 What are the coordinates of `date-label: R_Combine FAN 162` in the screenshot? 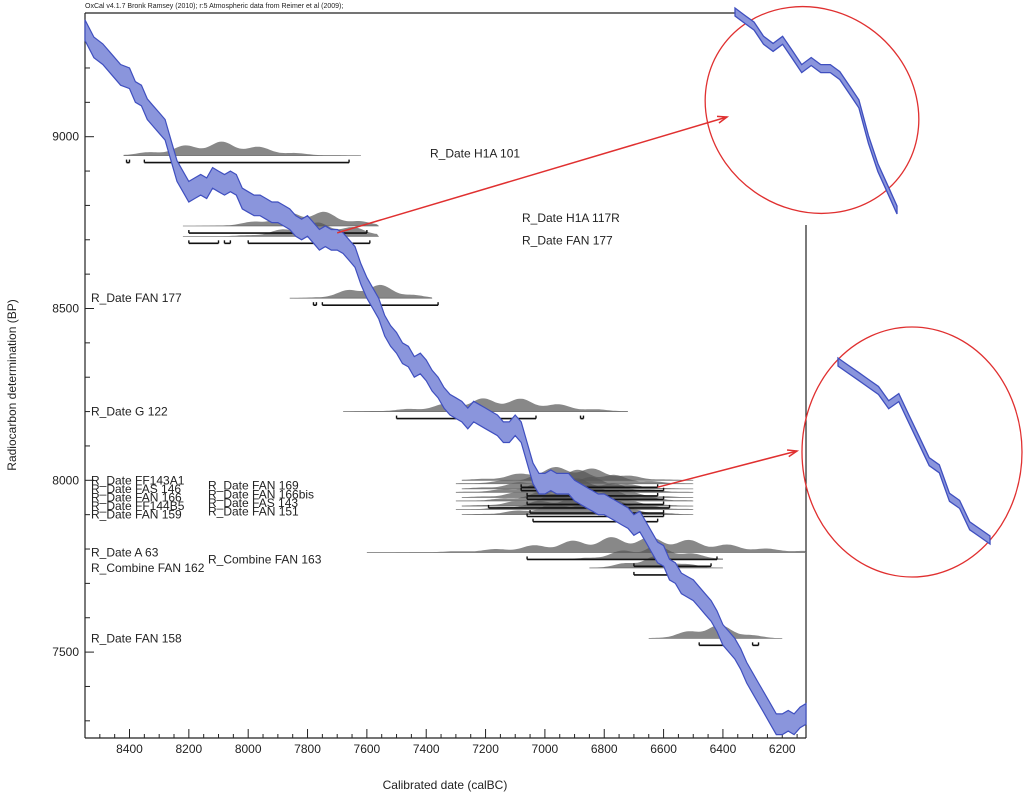 It's located at (148, 568).